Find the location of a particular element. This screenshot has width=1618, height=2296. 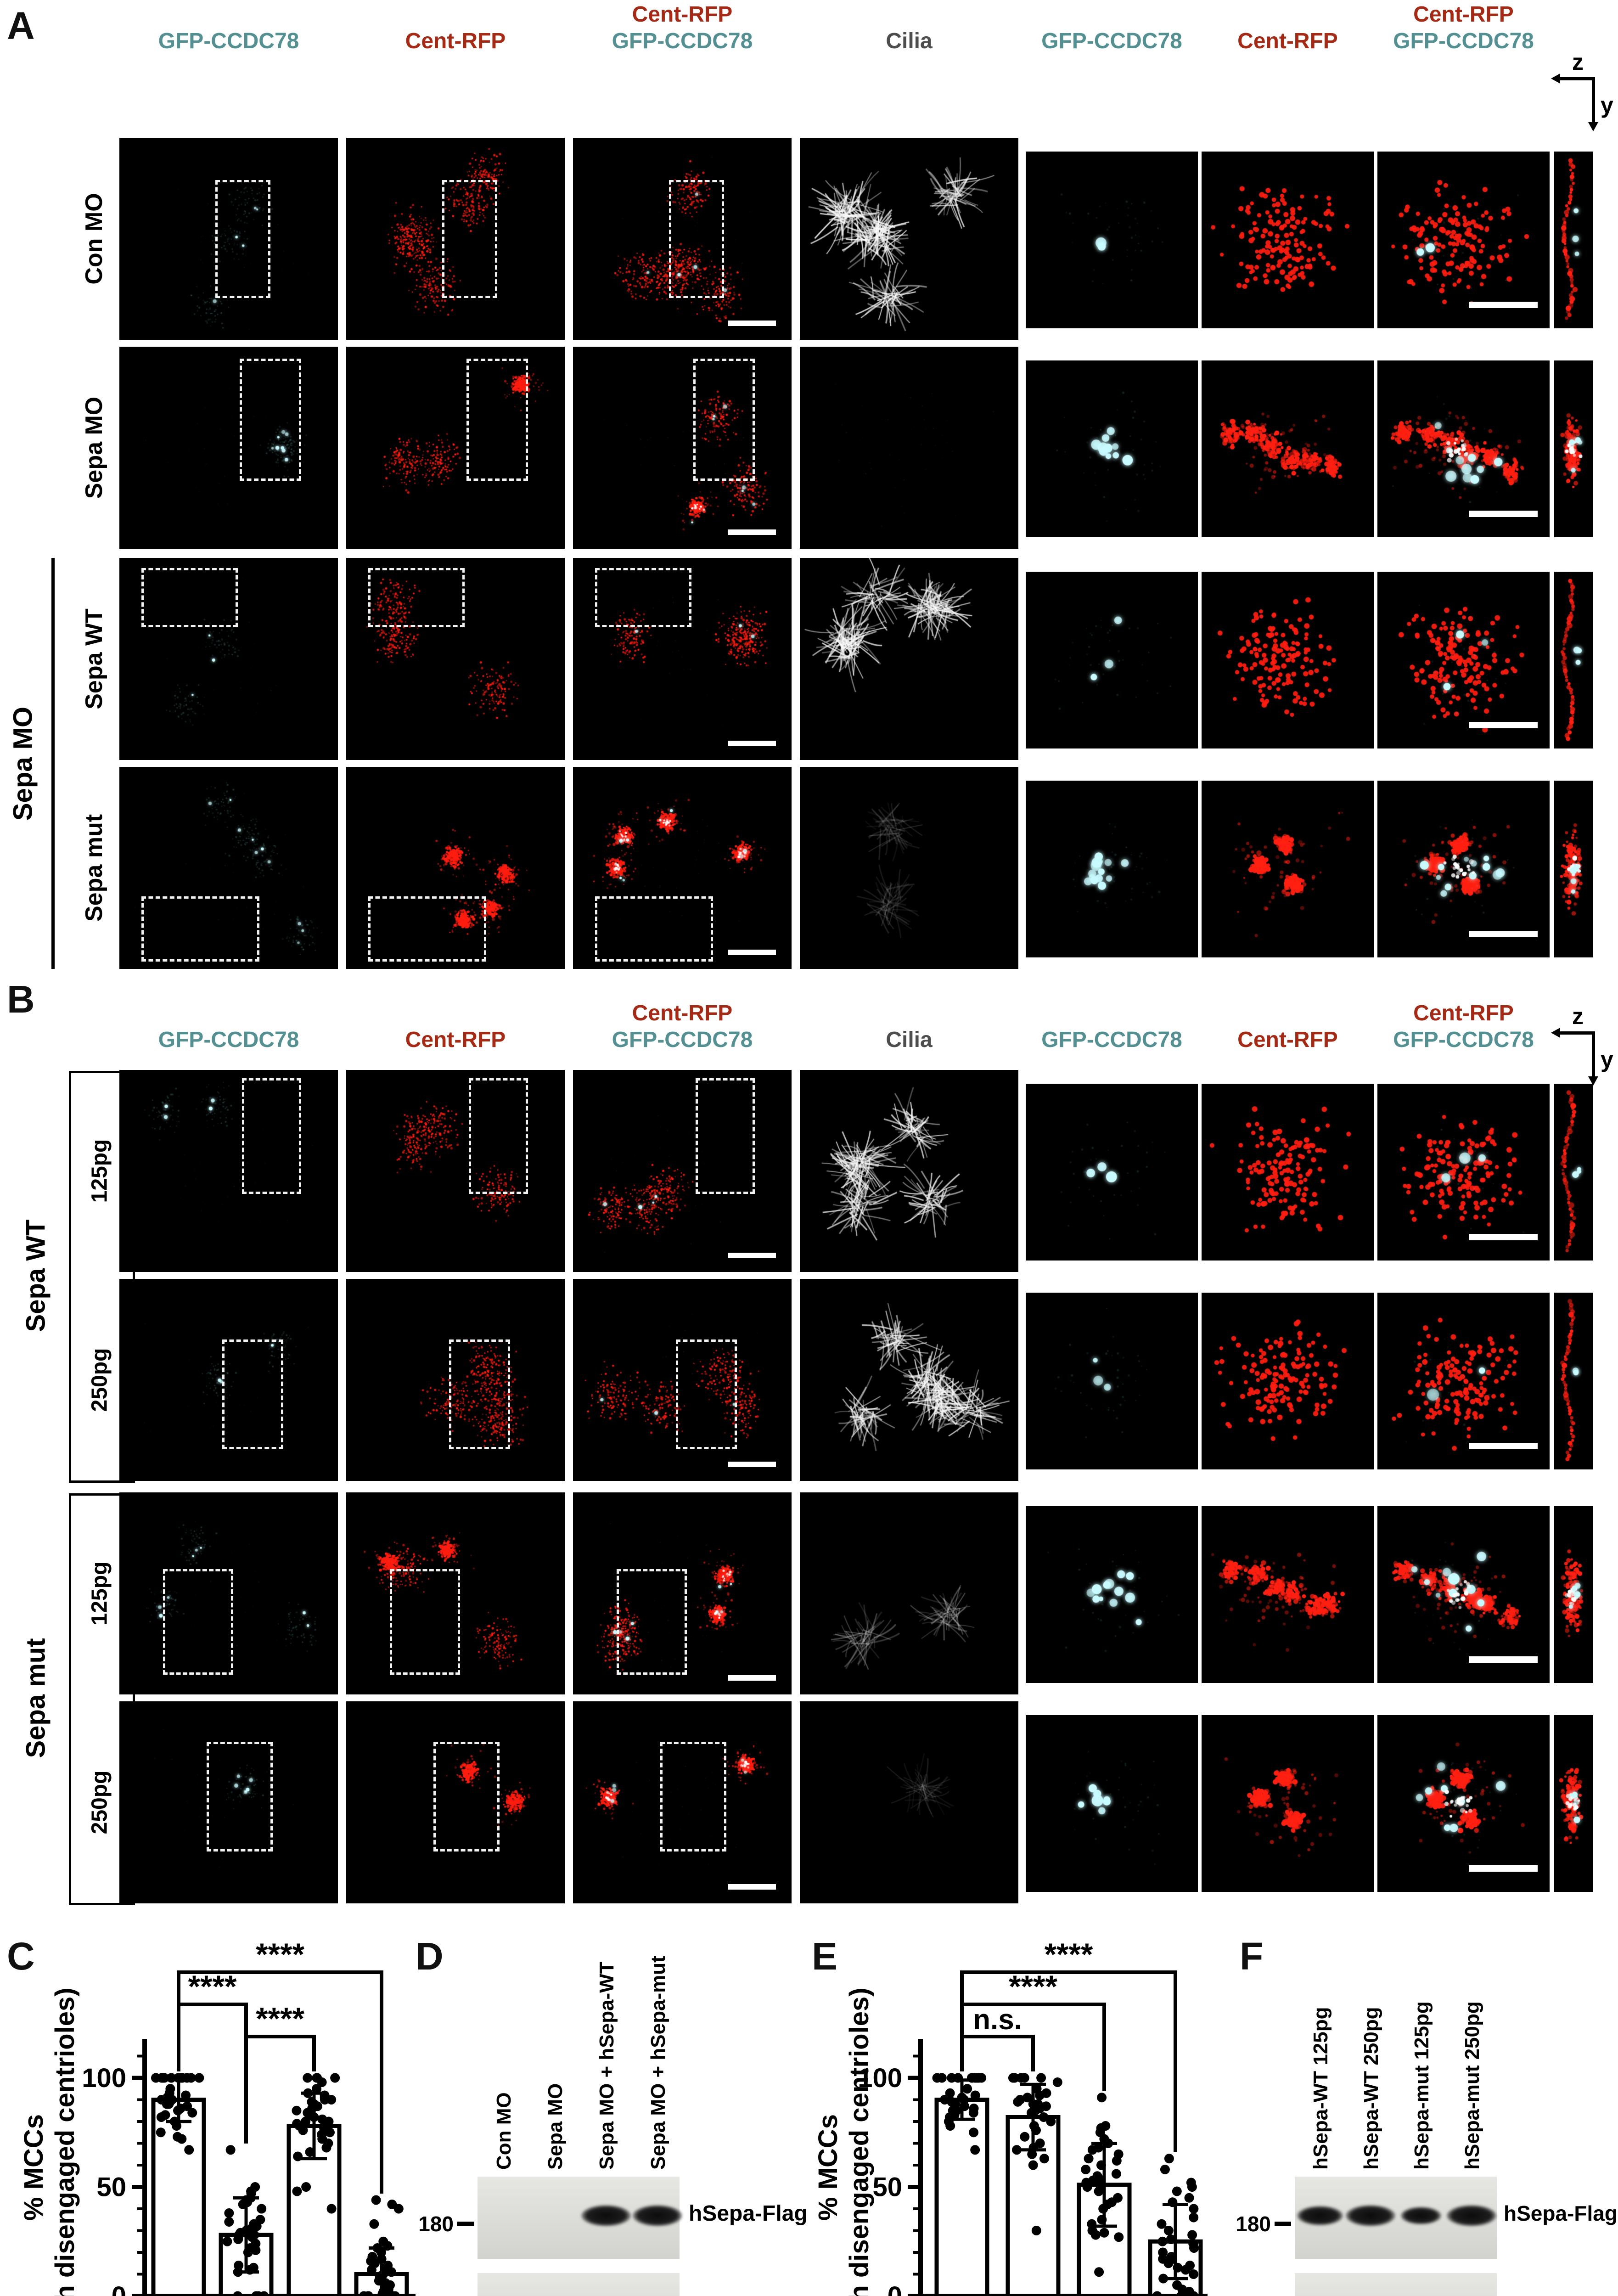

panel-label-f: F is located at coordinates (1252, 1956).